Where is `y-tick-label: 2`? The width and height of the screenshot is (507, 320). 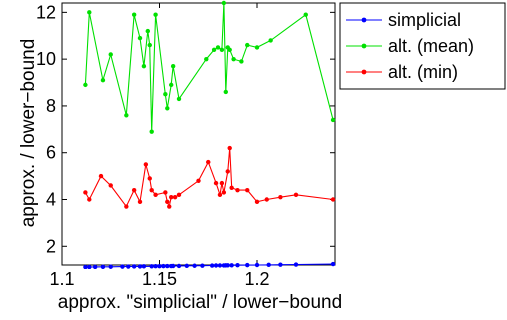 y-tick-label: 2 is located at coordinates (51, 246).